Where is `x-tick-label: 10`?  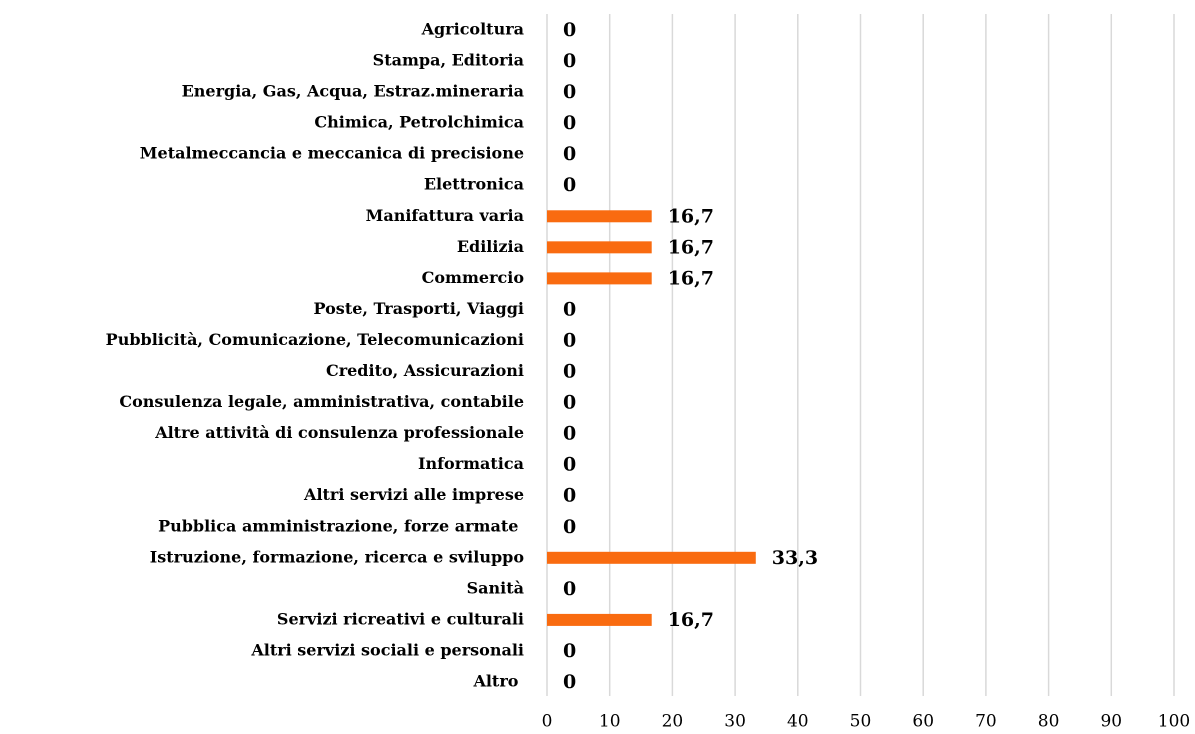 x-tick-label: 10 is located at coordinates (610, 722).